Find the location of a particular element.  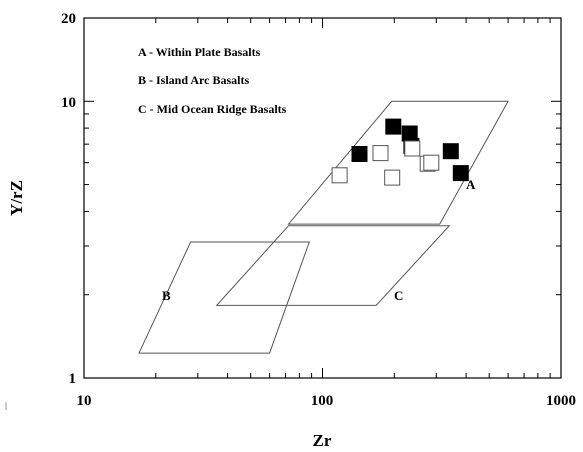

field-c is located at coordinates (333, 265).